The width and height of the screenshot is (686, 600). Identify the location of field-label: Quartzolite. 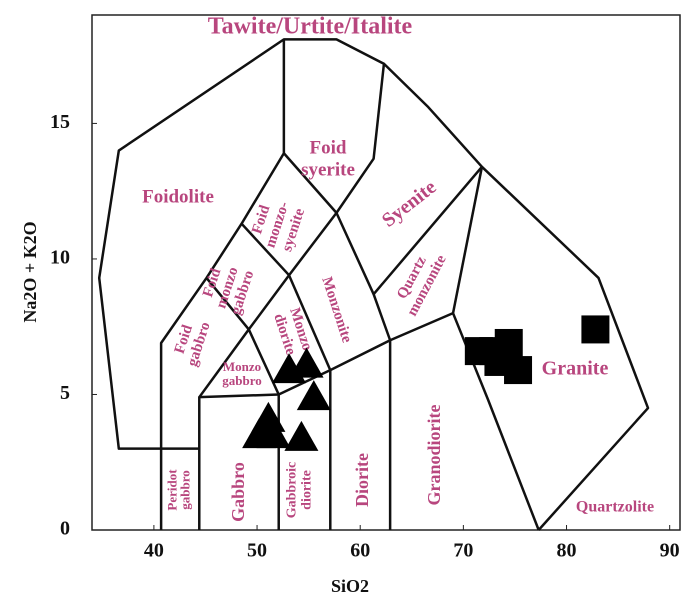
(615, 507).